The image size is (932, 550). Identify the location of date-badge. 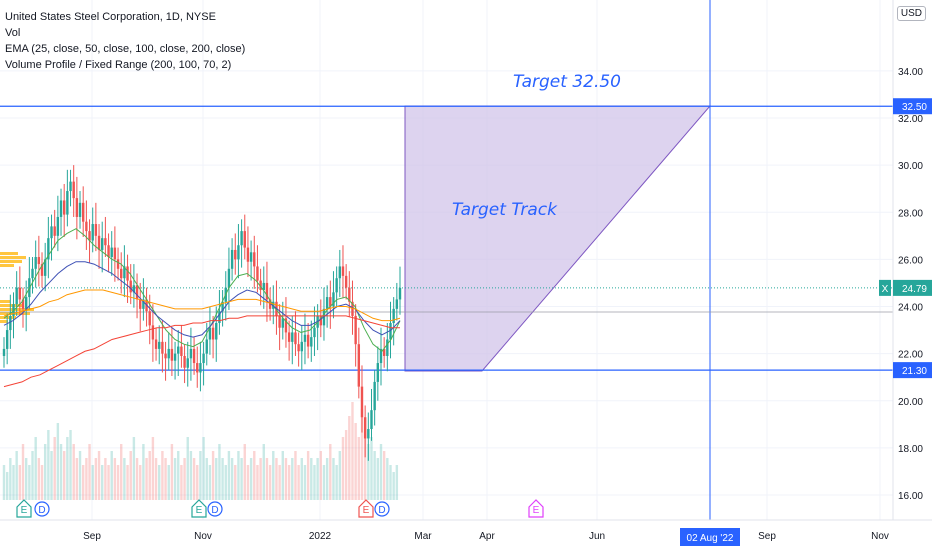
(710, 537).